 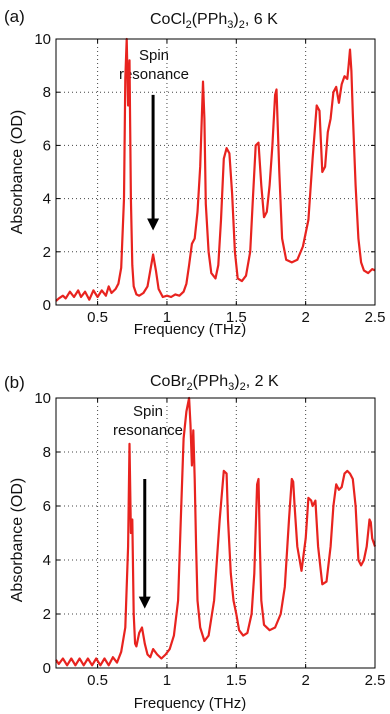 What do you see at coordinates (97, 680) in the screenshot?
I see `panel-b-xtick-label-0: 0.5` at bounding box center [97, 680].